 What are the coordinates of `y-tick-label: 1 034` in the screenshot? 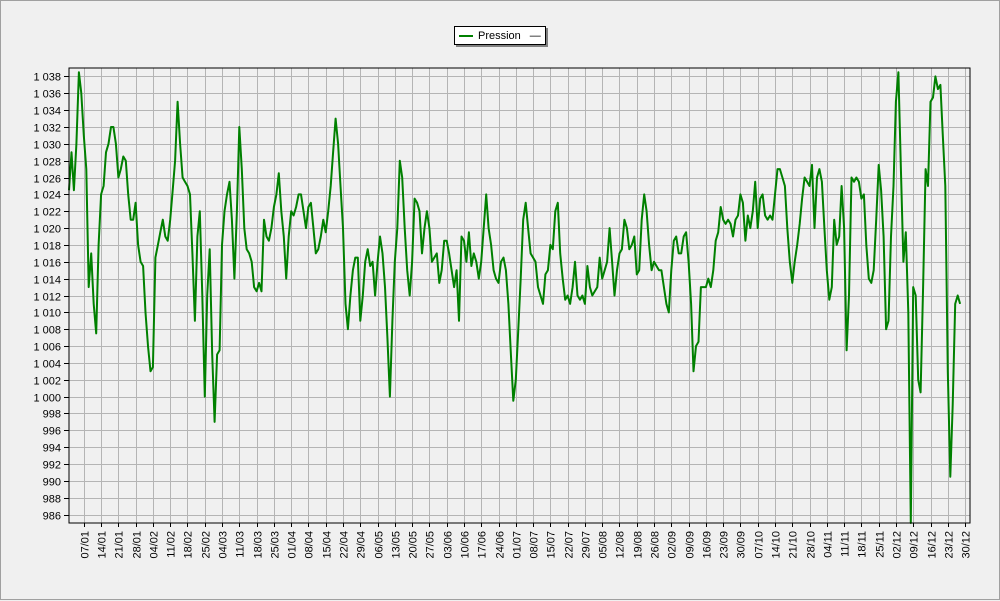 It's located at (47, 112).